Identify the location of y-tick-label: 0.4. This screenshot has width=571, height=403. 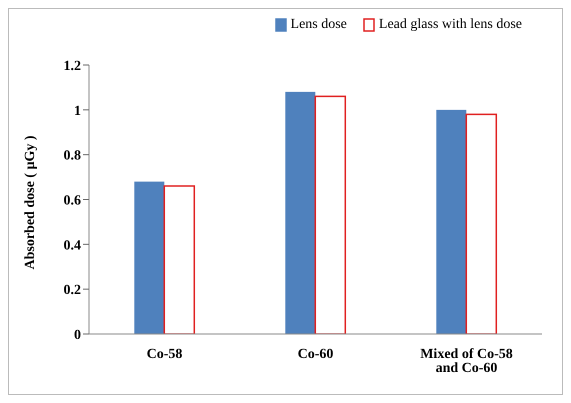
(72, 246).